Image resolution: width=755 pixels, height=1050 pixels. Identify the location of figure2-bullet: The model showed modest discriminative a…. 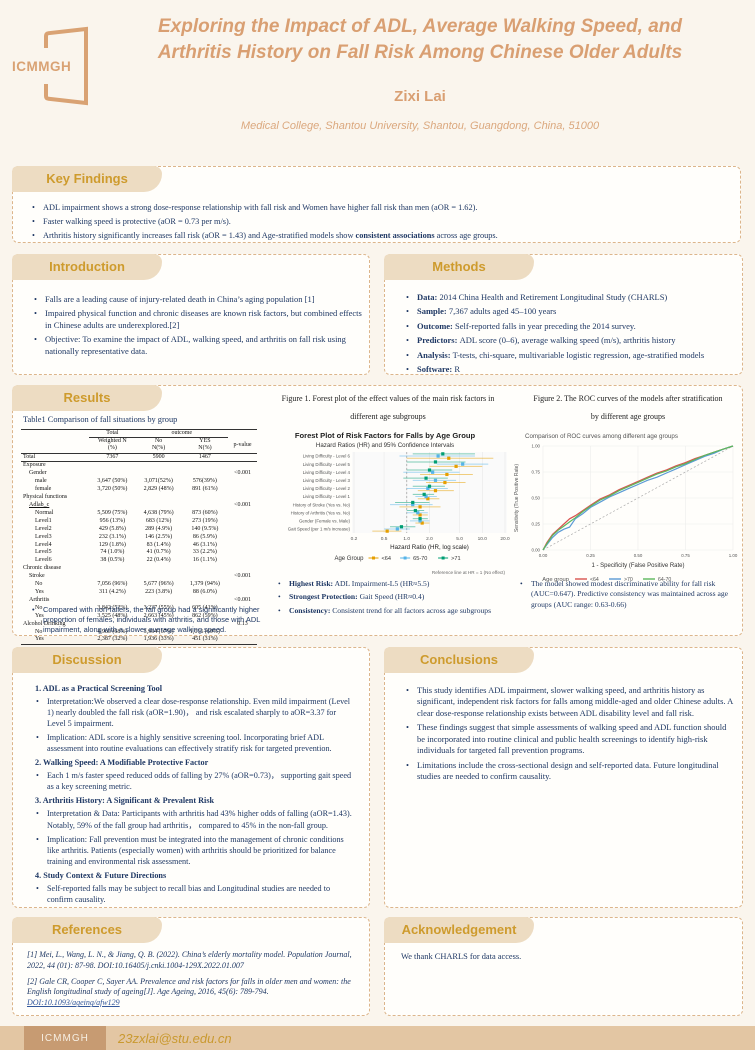
(631, 594).